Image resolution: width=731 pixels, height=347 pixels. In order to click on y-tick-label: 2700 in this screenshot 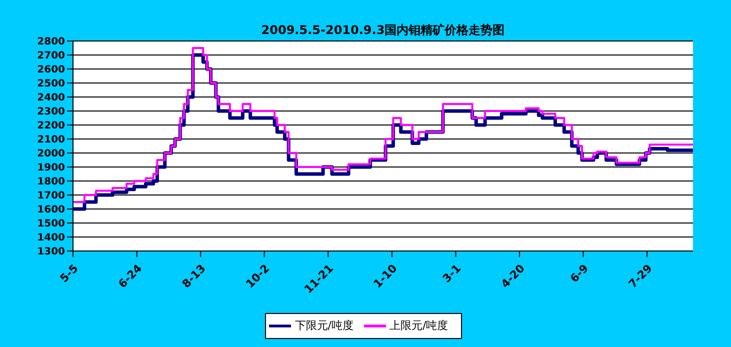, I will do `click(51, 56)`.